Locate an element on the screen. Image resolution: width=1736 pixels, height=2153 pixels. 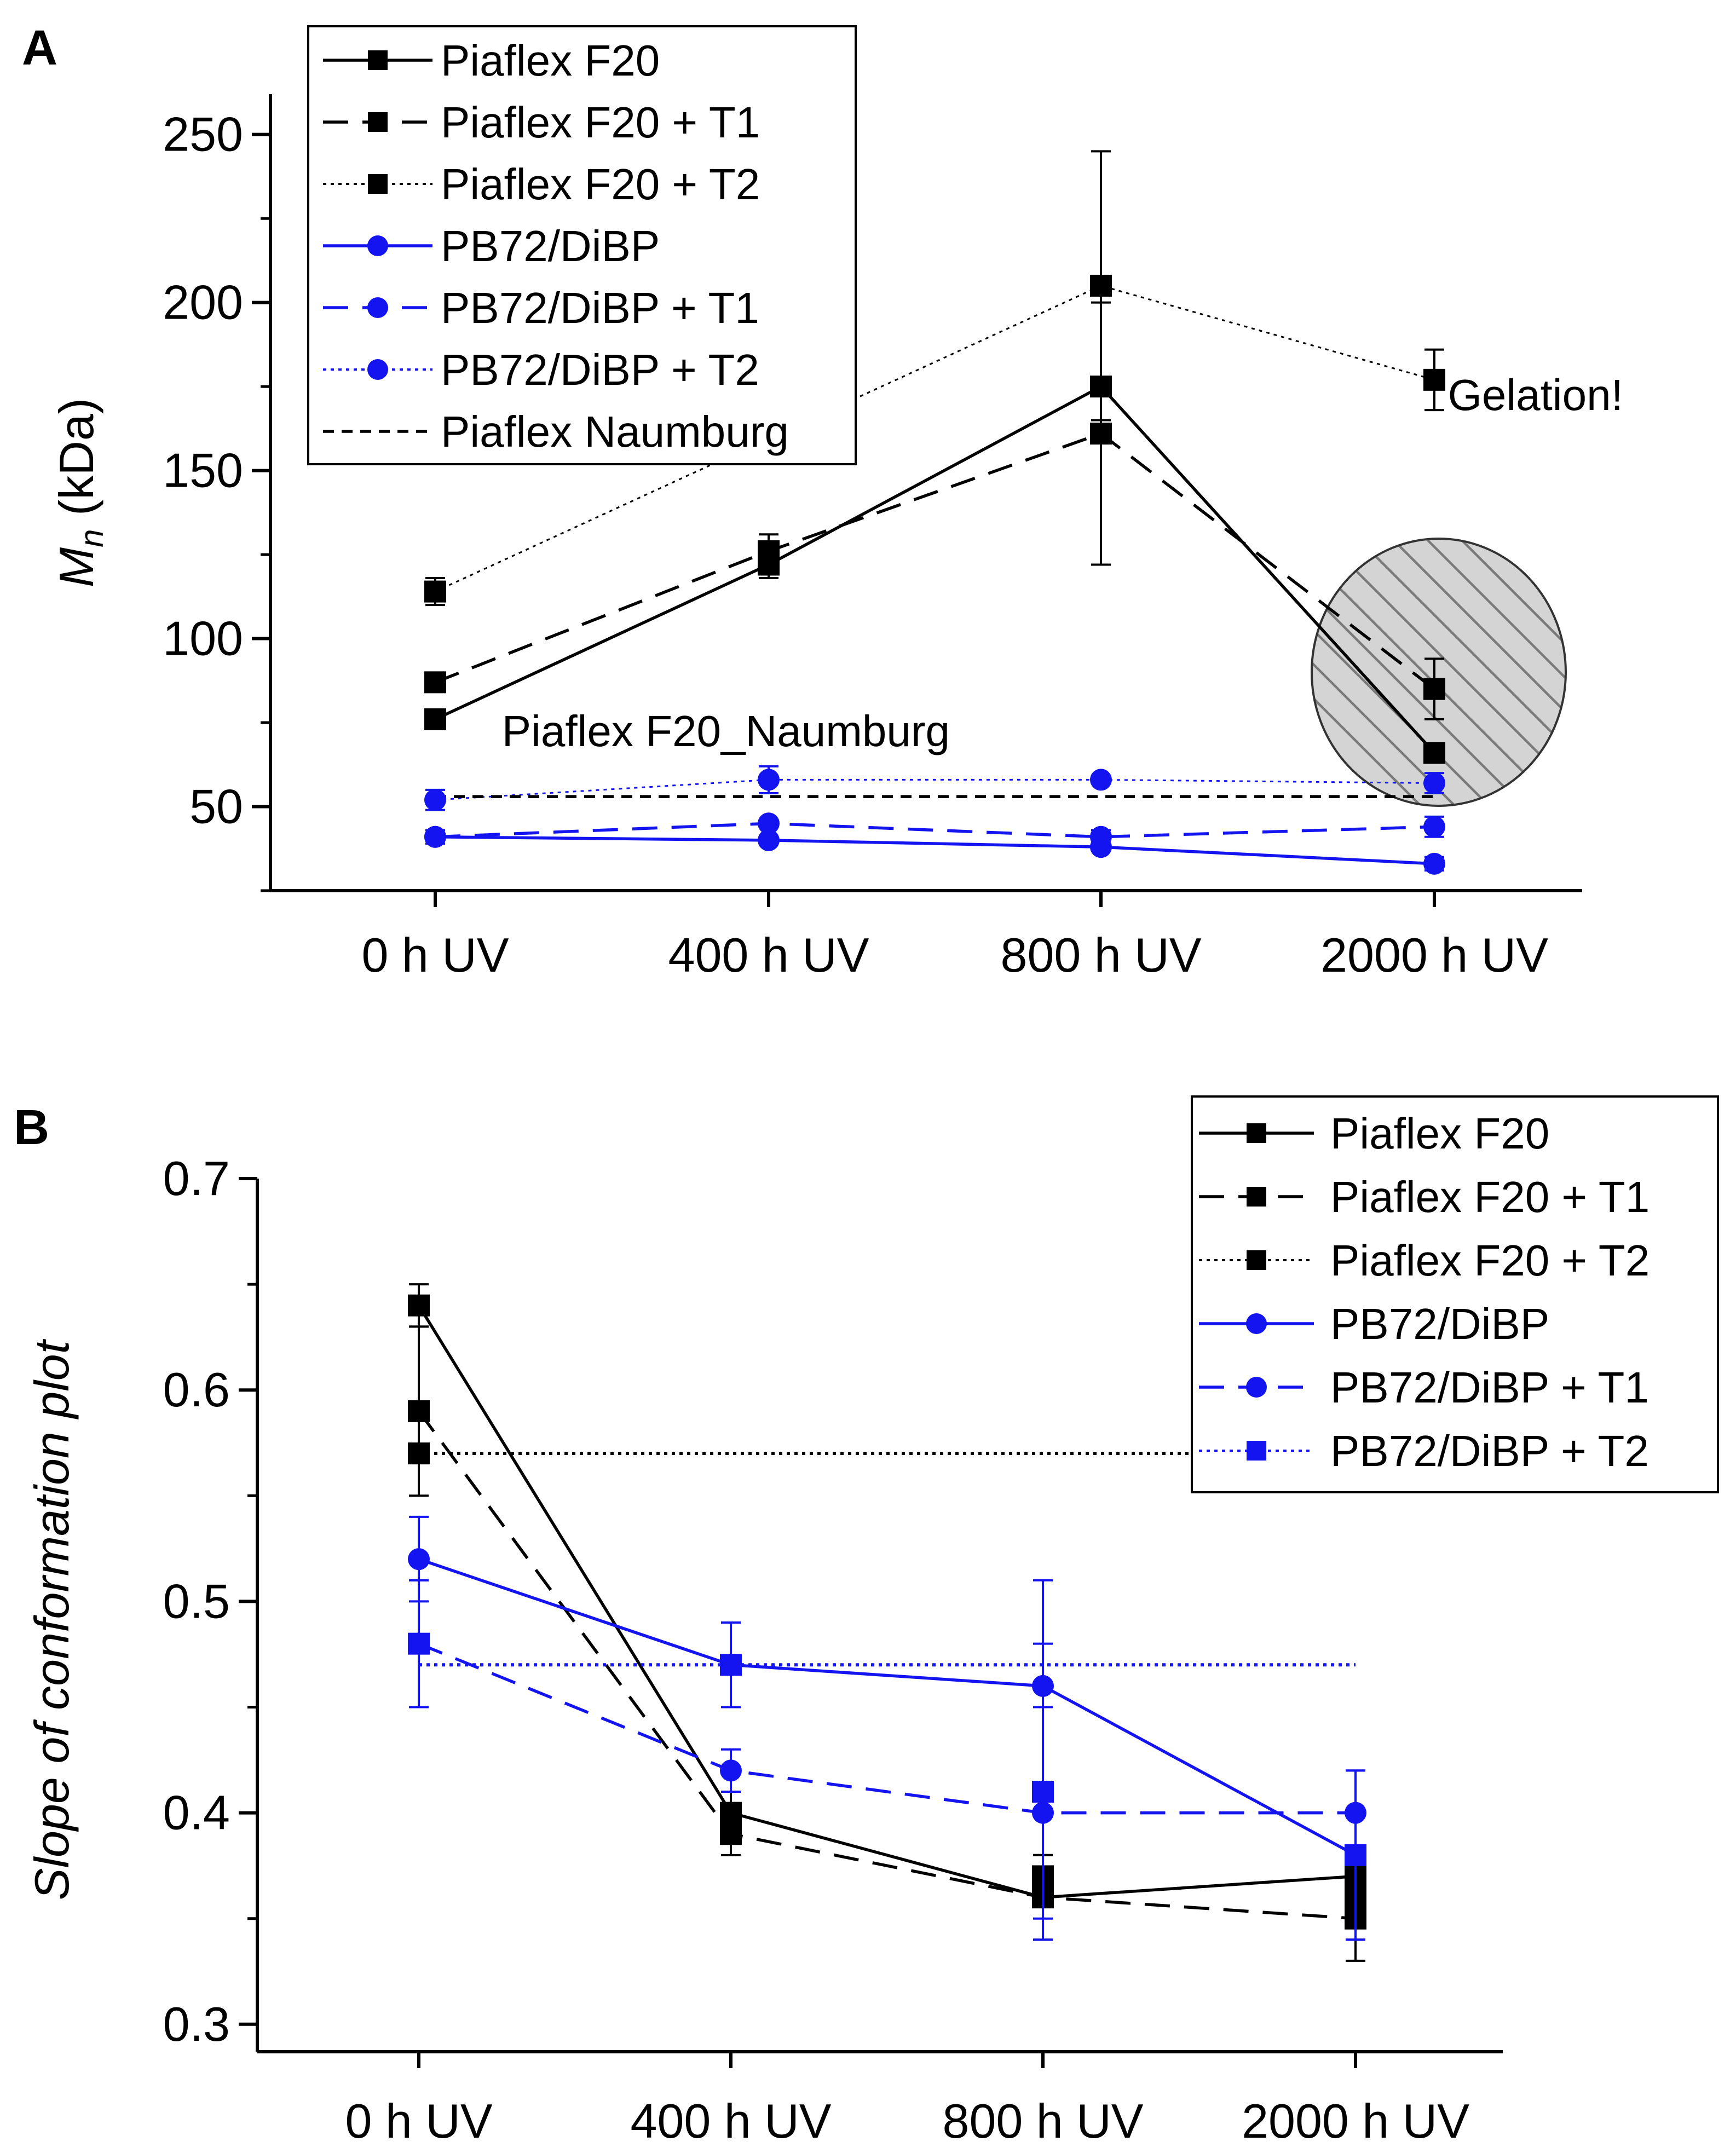
y-tick-label: 0.4 is located at coordinates (196, 1813).